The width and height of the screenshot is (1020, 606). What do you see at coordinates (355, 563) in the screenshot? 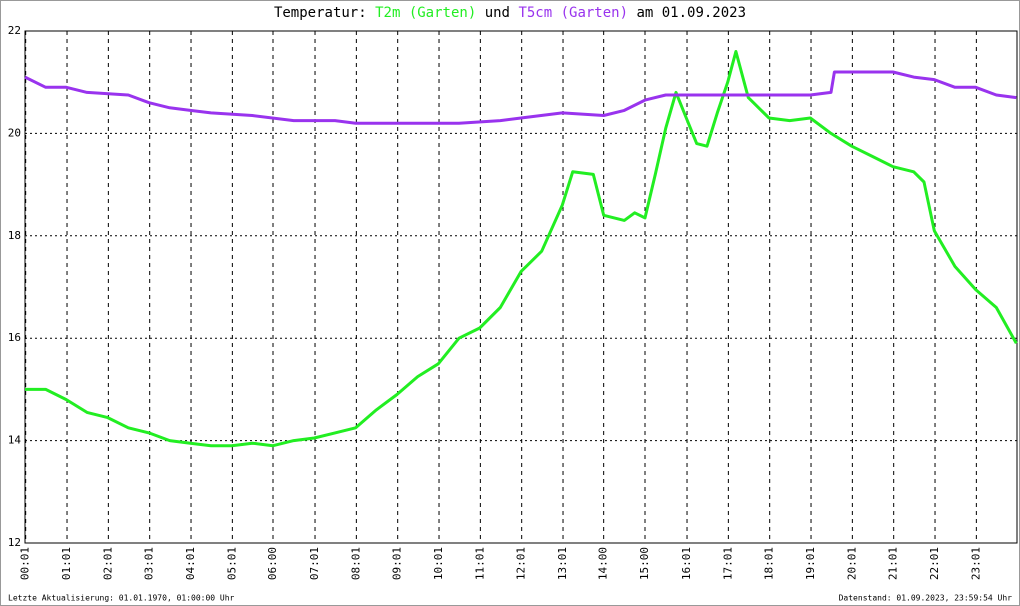
I see `x-tick-label: 08:01` at bounding box center [355, 563].